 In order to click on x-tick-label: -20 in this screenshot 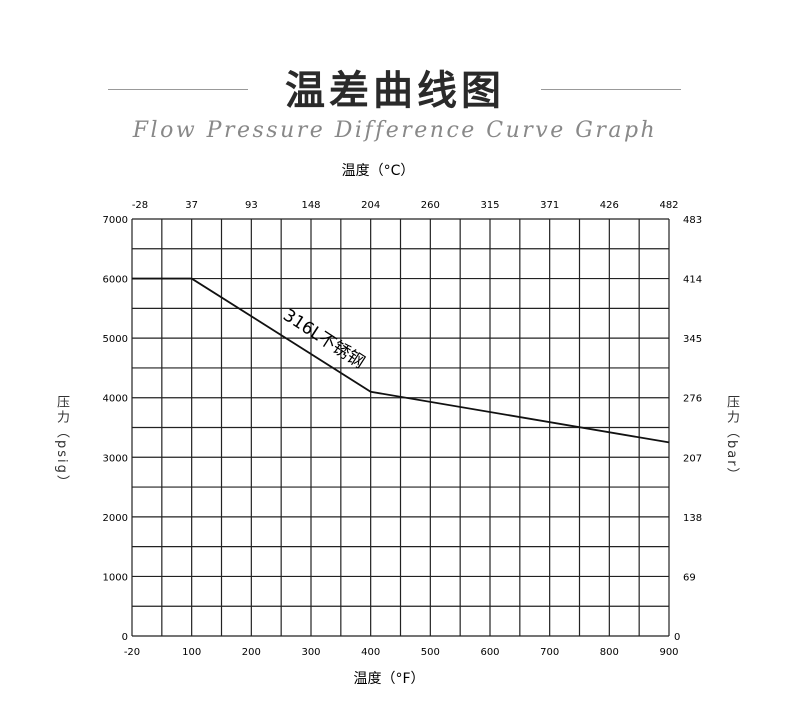, I will do `click(132, 652)`.